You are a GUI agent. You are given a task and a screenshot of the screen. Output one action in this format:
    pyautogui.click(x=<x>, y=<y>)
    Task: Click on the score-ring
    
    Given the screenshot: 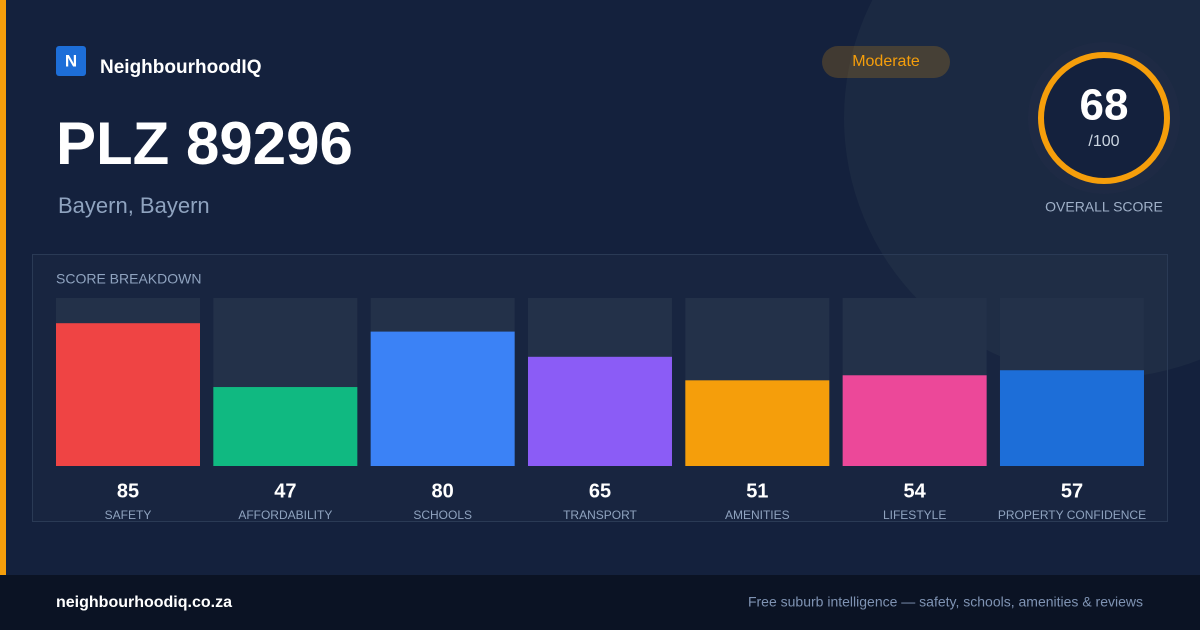 What is the action you would take?
    pyautogui.click(x=1104, y=118)
    